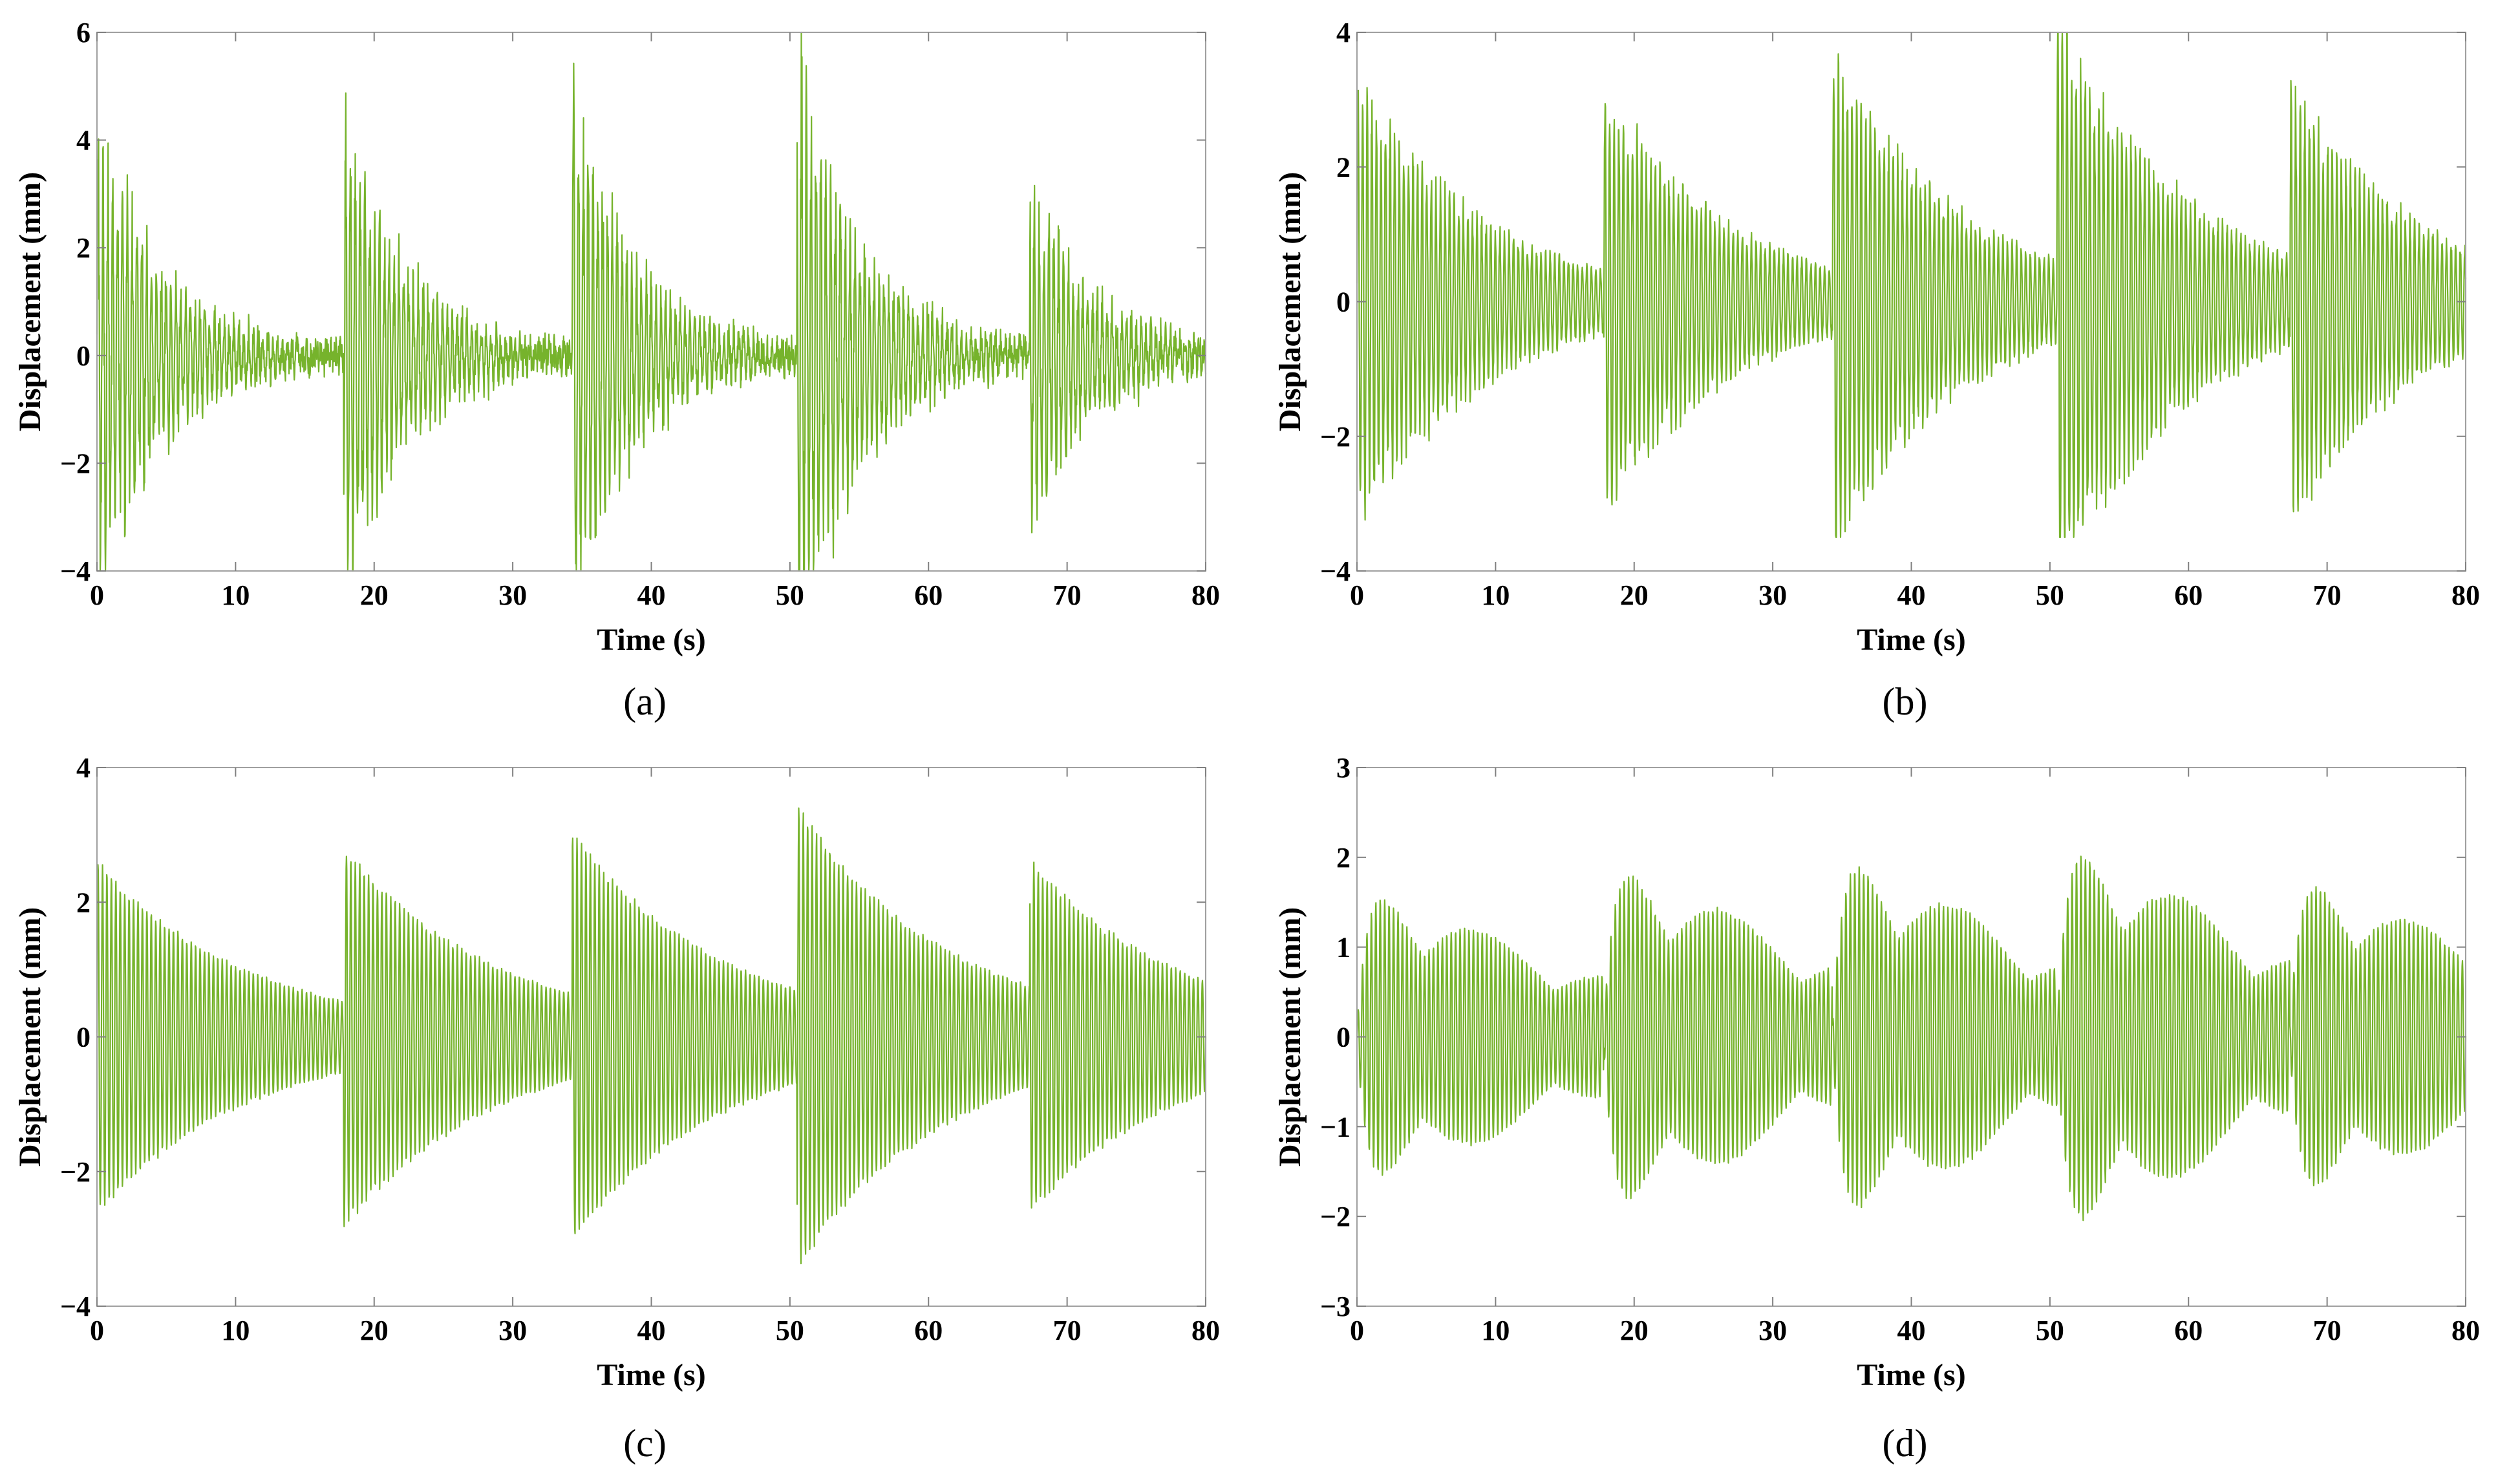 The image size is (2520, 1484). I want to click on y-tick-label: −1, so click(1335, 1127).